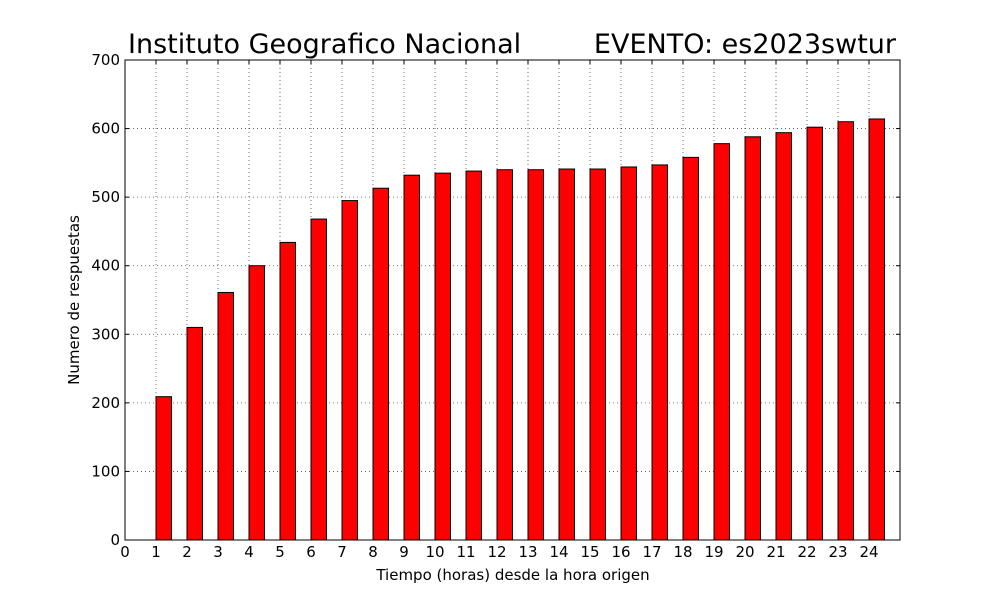 This screenshot has width=1000, height=600. Describe the element at coordinates (115, 540) in the screenshot. I see `y-tick-label: 0` at that location.